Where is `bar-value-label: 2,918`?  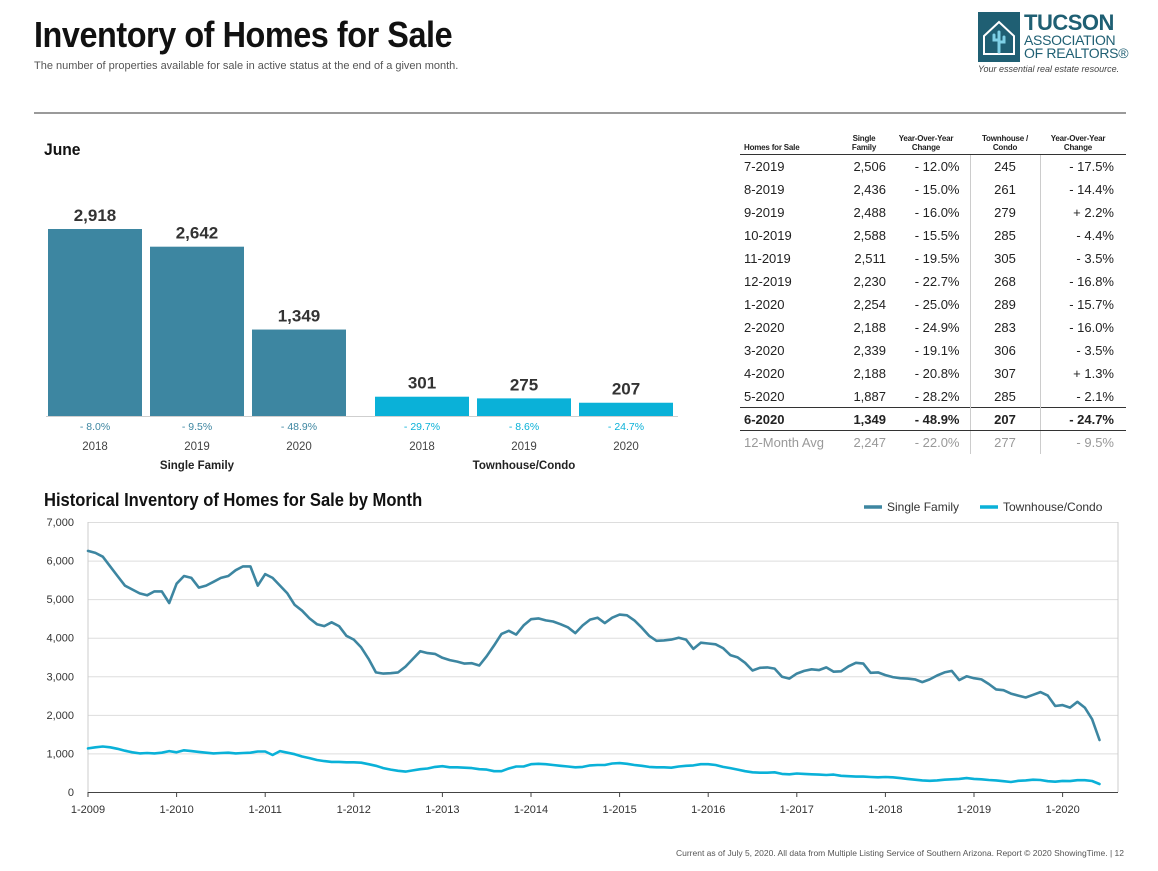
bar-value-label: 2,918 is located at coordinates (95, 215).